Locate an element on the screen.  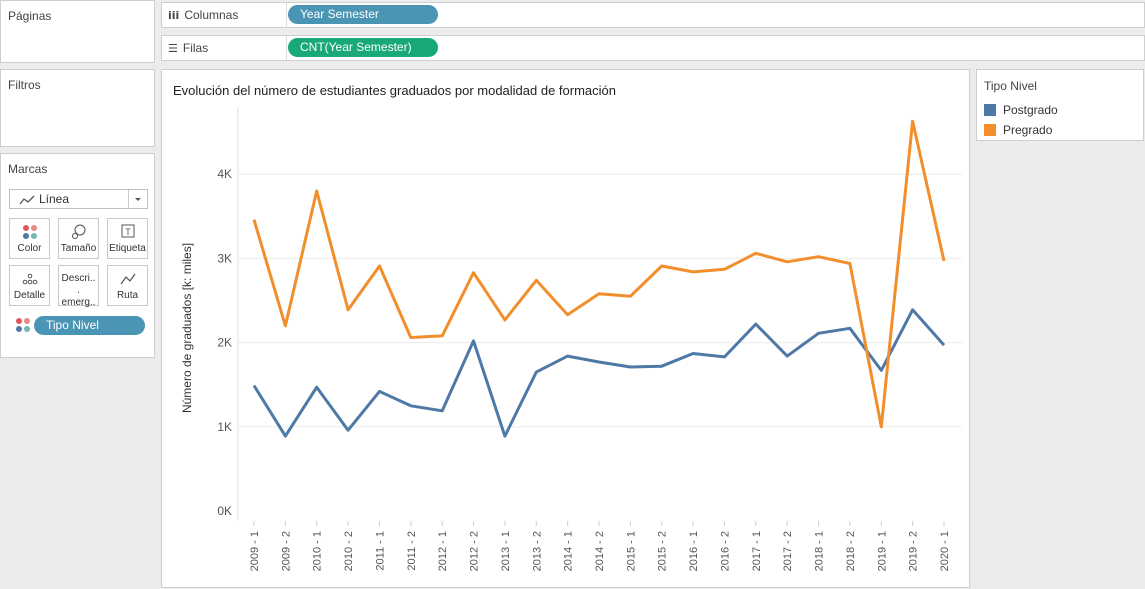
line-chart-icon is located at coordinates (27, 200).